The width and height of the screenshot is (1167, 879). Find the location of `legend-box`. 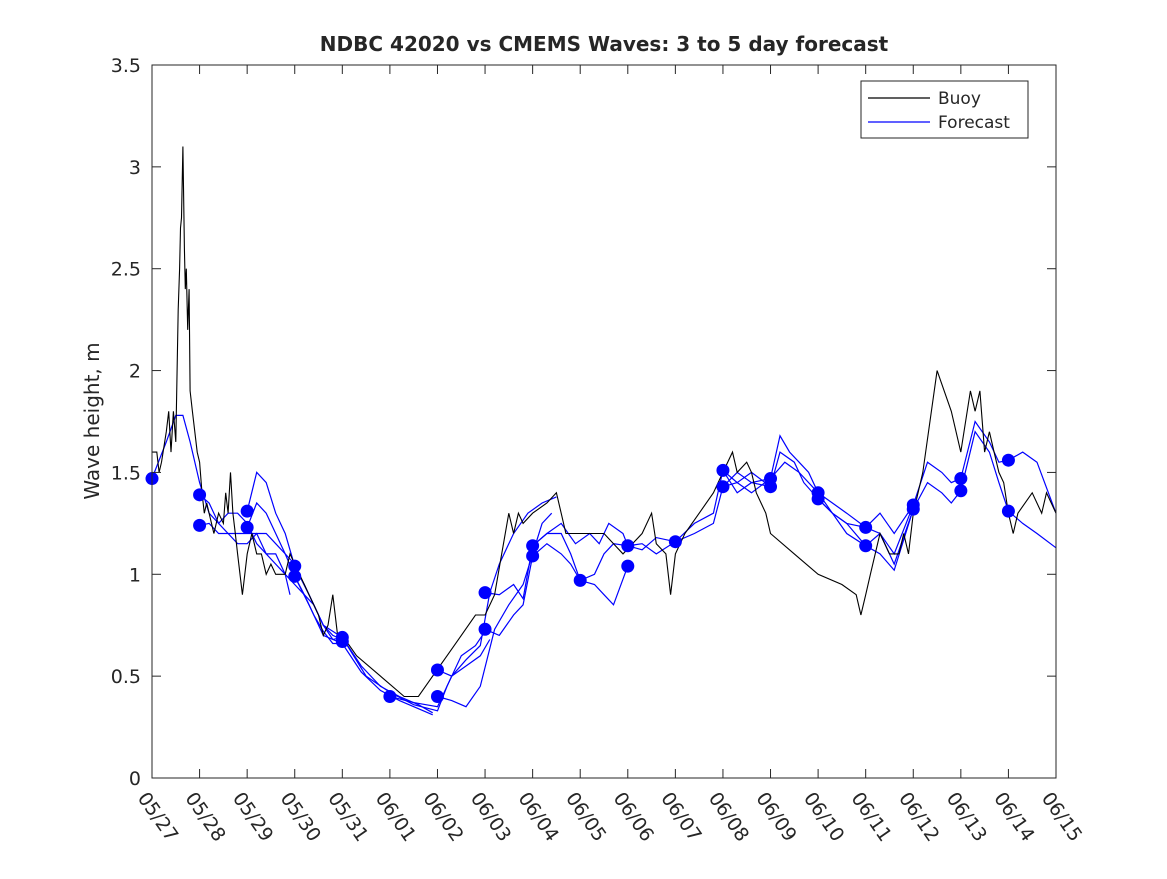

legend-box is located at coordinates (944, 109).